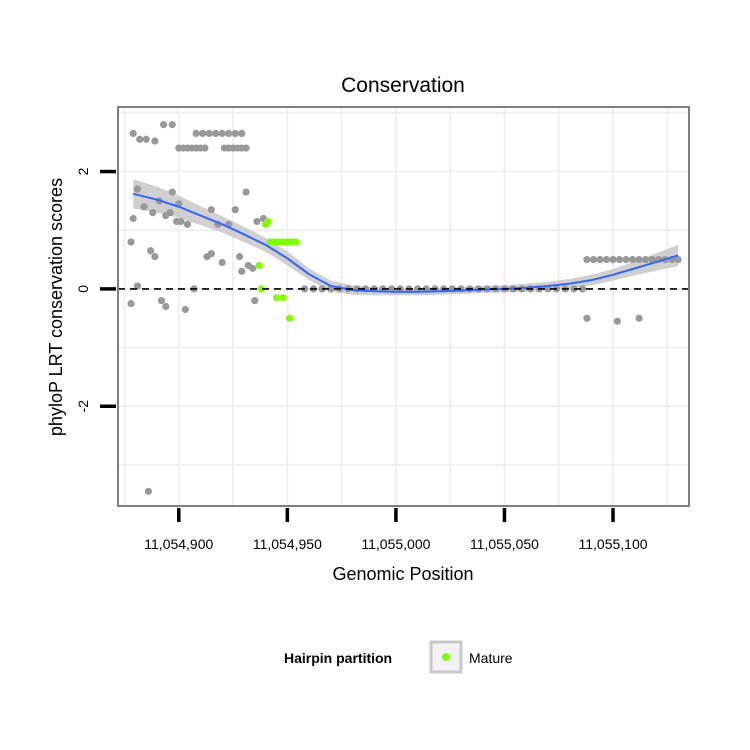 The width and height of the screenshot is (750, 750). Describe the element at coordinates (446, 657) in the screenshot. I see `legend-key-dot` at that location.